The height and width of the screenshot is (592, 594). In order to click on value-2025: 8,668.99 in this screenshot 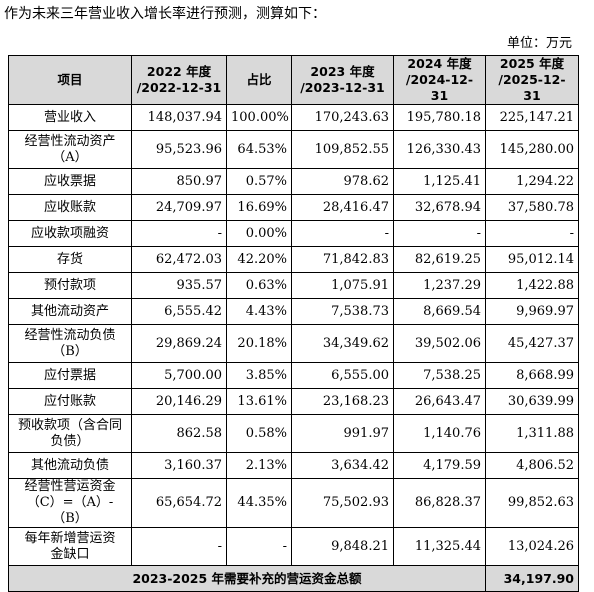, I will do `click(532, 375)`.